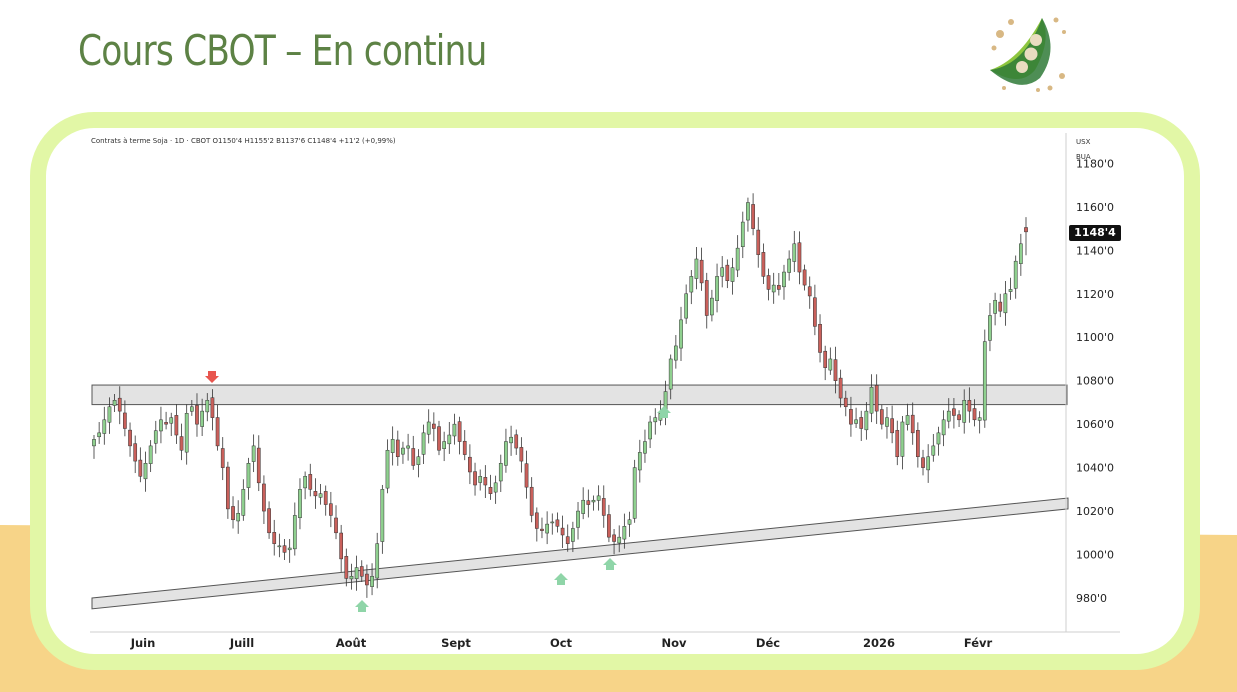 Image resolution: width=1237 pixels, height=692 pixels. Describe the element at coordinates (1095, 207) in the screenshot. I see `y-tick-label: 1160'0` at that location.